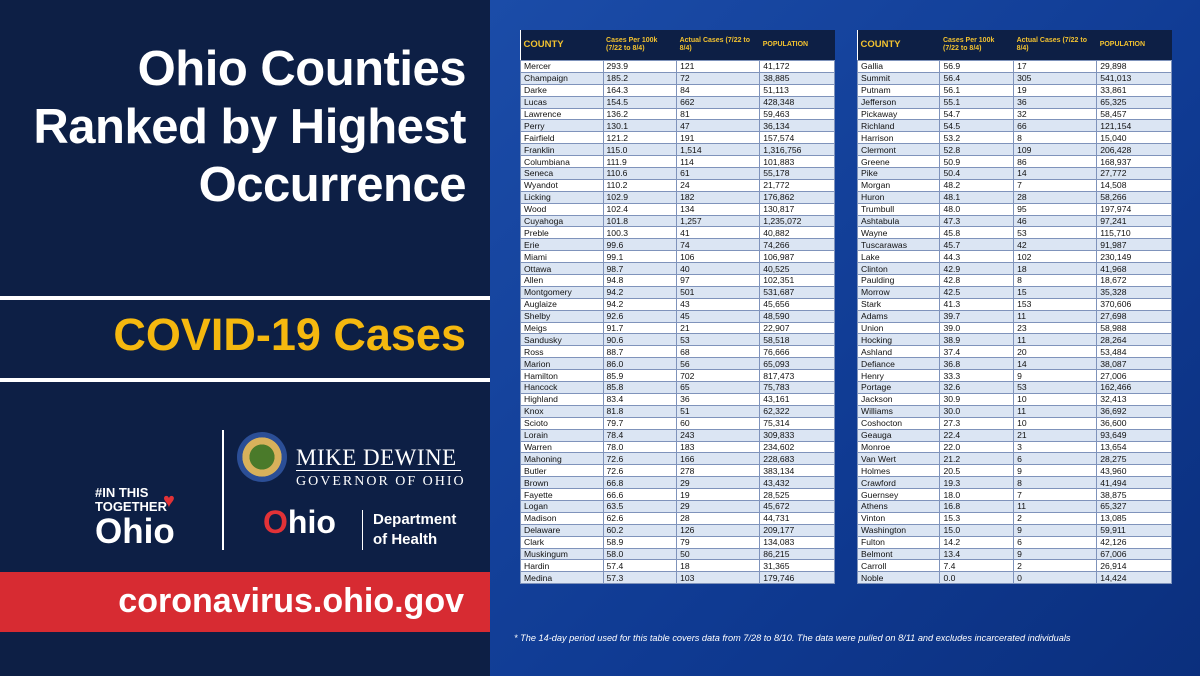 This screenshot has height=676, width=1200. Describe the element at coordinates (898, 138) in the screenshot. I see `county-cell: Harrison` at that location.